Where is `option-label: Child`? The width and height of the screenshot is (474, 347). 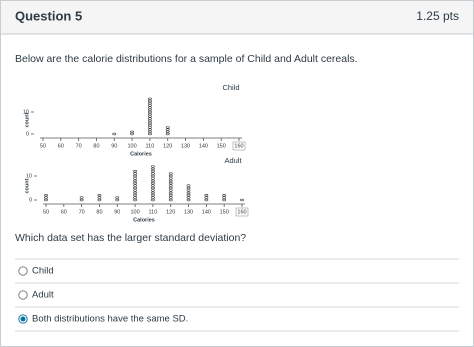
option-label: Child is located at coordinates (43, 271).